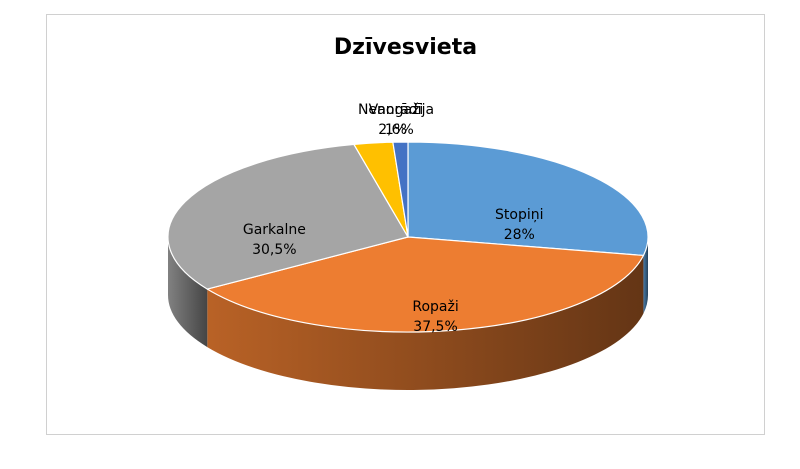 The height and width of the screenshot is (469, 800). I want to click on slice-value-garkalne: 30,5%, so click(274, 250).